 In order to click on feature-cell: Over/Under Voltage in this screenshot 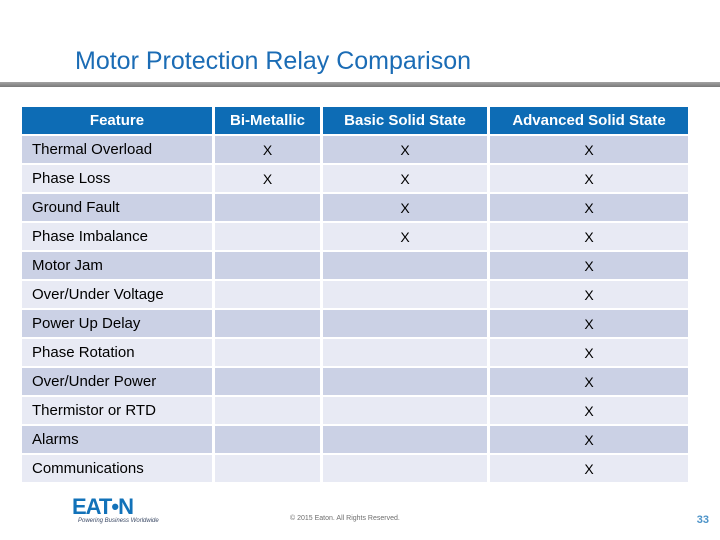, I will do `click(117, 294)`.